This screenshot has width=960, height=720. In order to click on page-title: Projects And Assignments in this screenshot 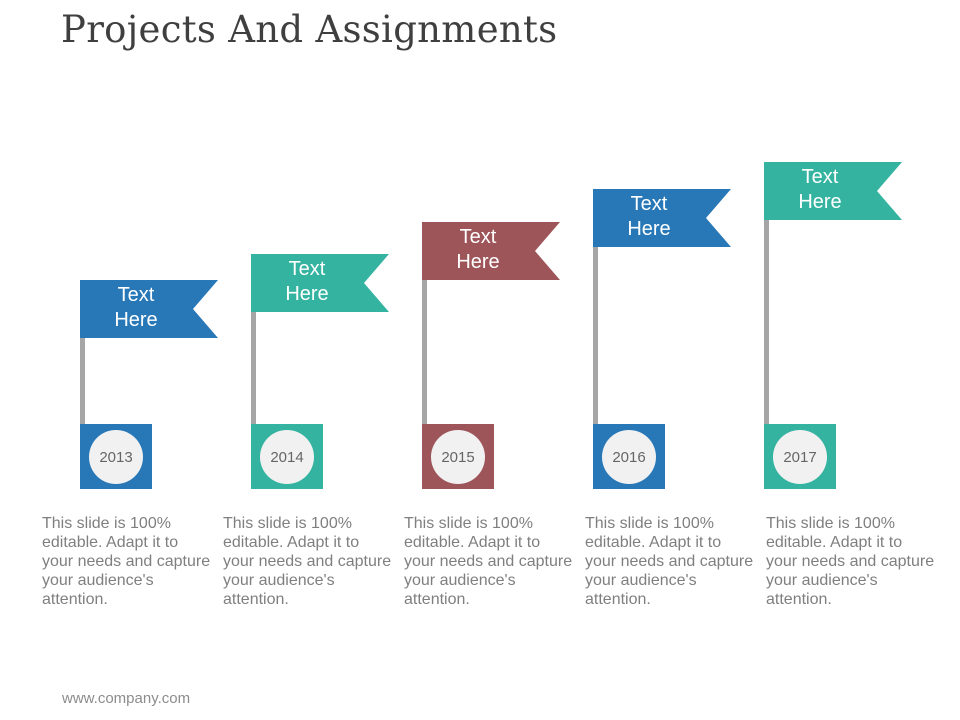, I will do `click(309, 29)`.